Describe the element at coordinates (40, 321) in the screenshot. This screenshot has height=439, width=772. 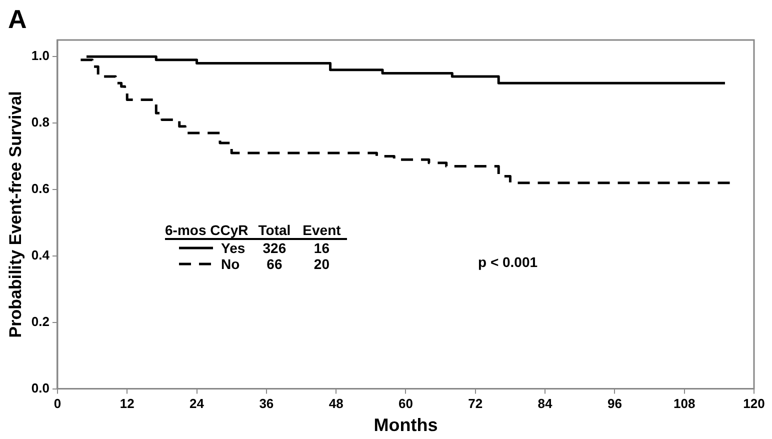
I see `y-tick-label: 0.2` at that location.